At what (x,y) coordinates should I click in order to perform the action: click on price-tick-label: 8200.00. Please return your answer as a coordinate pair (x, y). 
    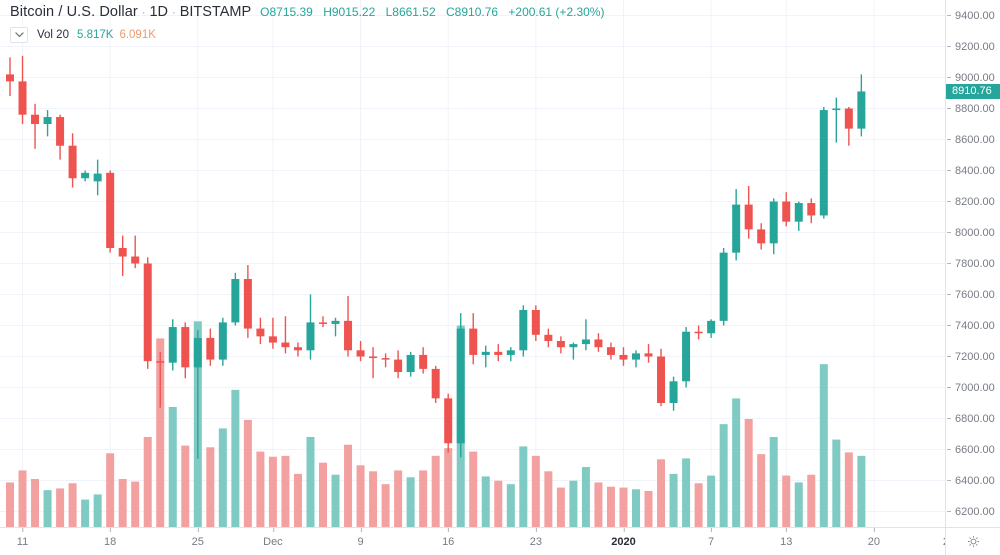
    Looking at the image, I should click on (973, 202).